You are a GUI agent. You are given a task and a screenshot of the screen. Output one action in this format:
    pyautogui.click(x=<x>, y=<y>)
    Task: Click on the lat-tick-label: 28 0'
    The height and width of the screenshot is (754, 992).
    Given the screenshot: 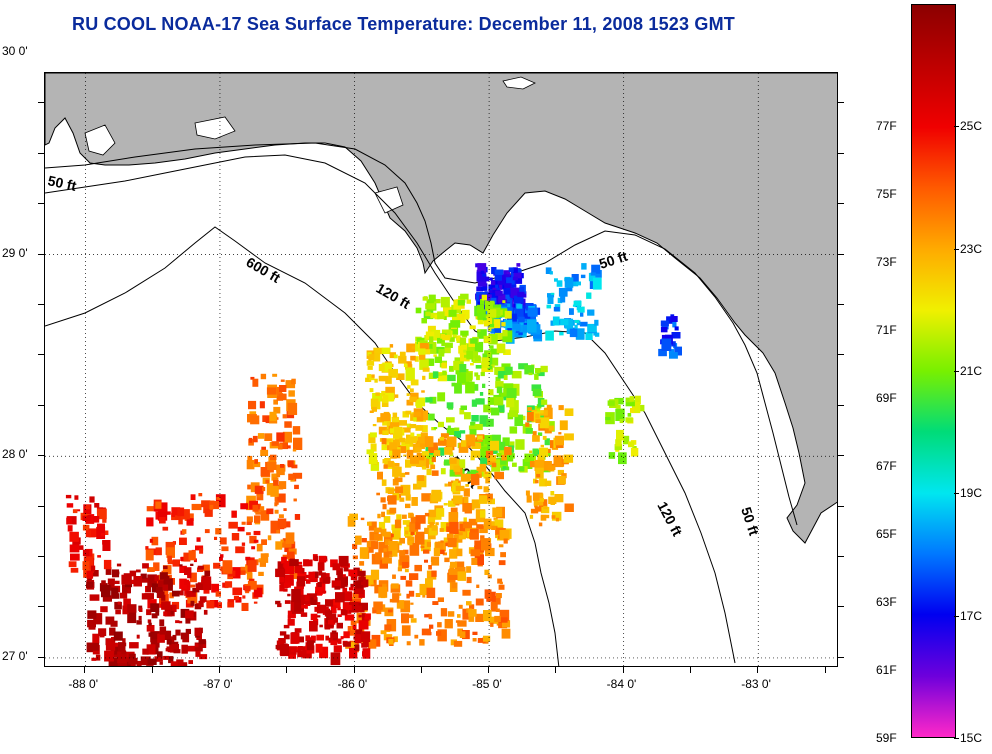 What is the action you would take?
    pyautogui.click(x=15, y=454)
    